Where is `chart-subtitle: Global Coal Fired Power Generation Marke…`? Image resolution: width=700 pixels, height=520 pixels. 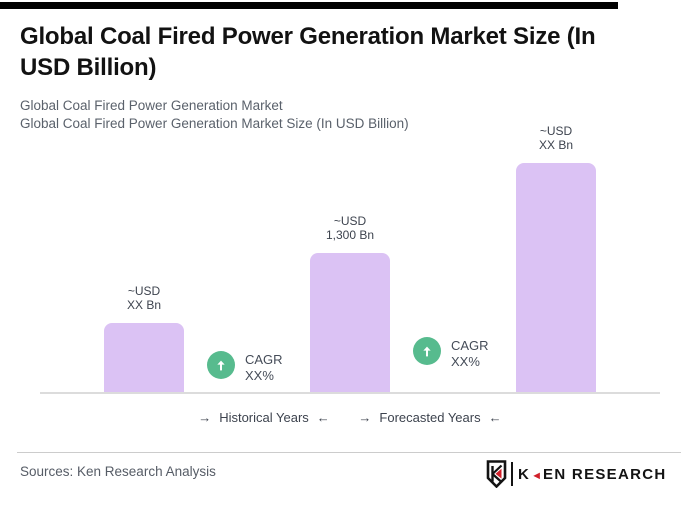
chart-subtitle: Global Coal Fired Power Generation Marke… is located at coordinates (340, 115).